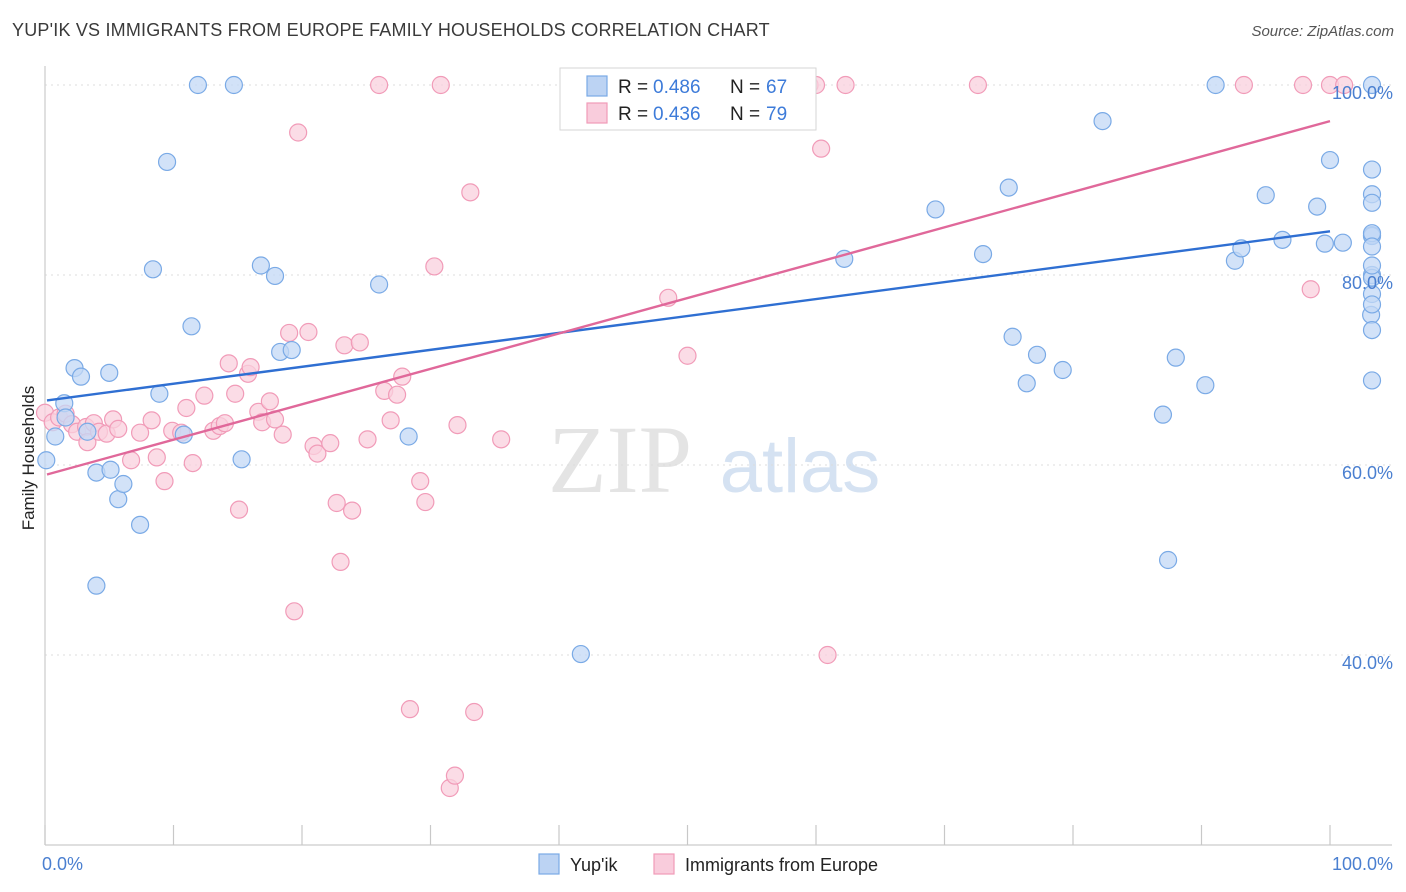 The width and height of the screenshot is (1406, 892). What do you see at coordinates (664, 864) in the screenshot?
I see `bottom-legend-swatch-europe` at bounding box center [664, 864].